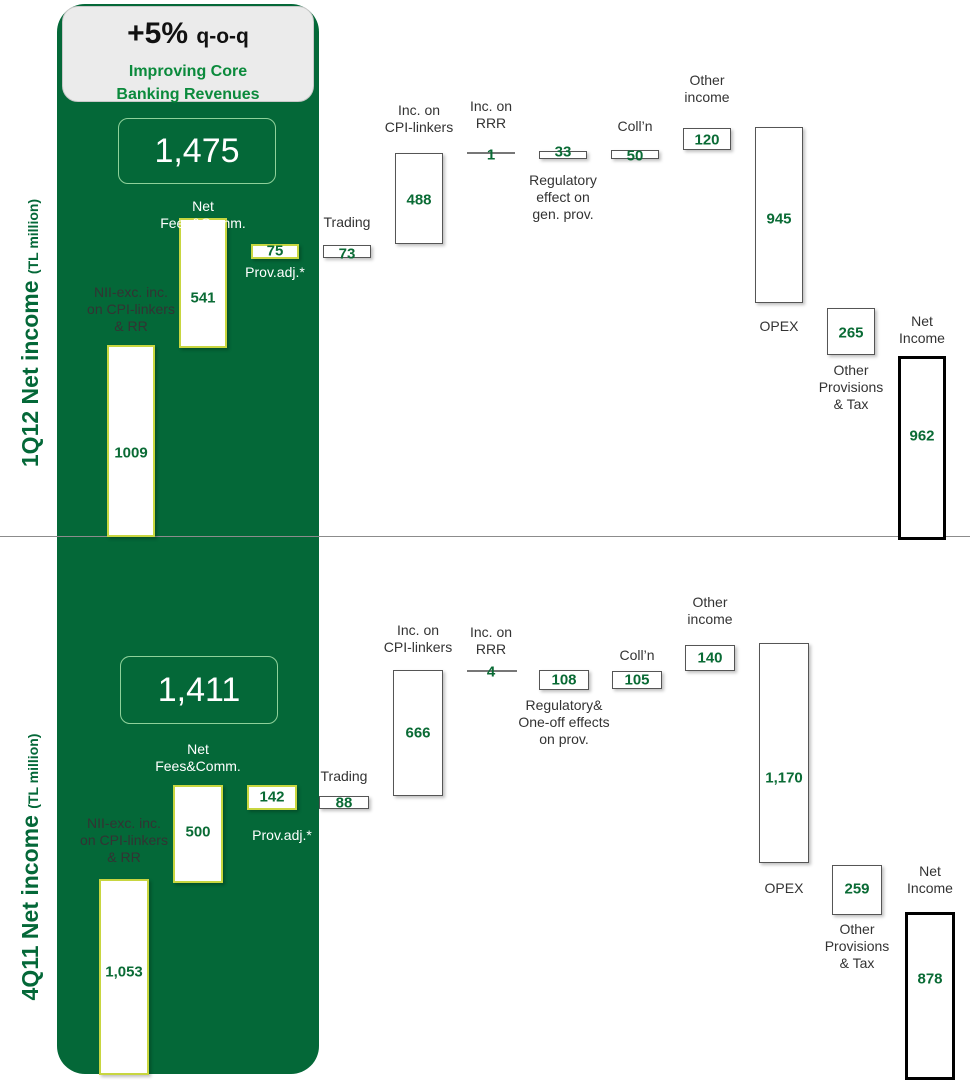 The image size is (970, 1080). Describe the element at coordinates (282, 835) in the screenshot. I see `label-prov-1: Prov.adj.*` at that location.